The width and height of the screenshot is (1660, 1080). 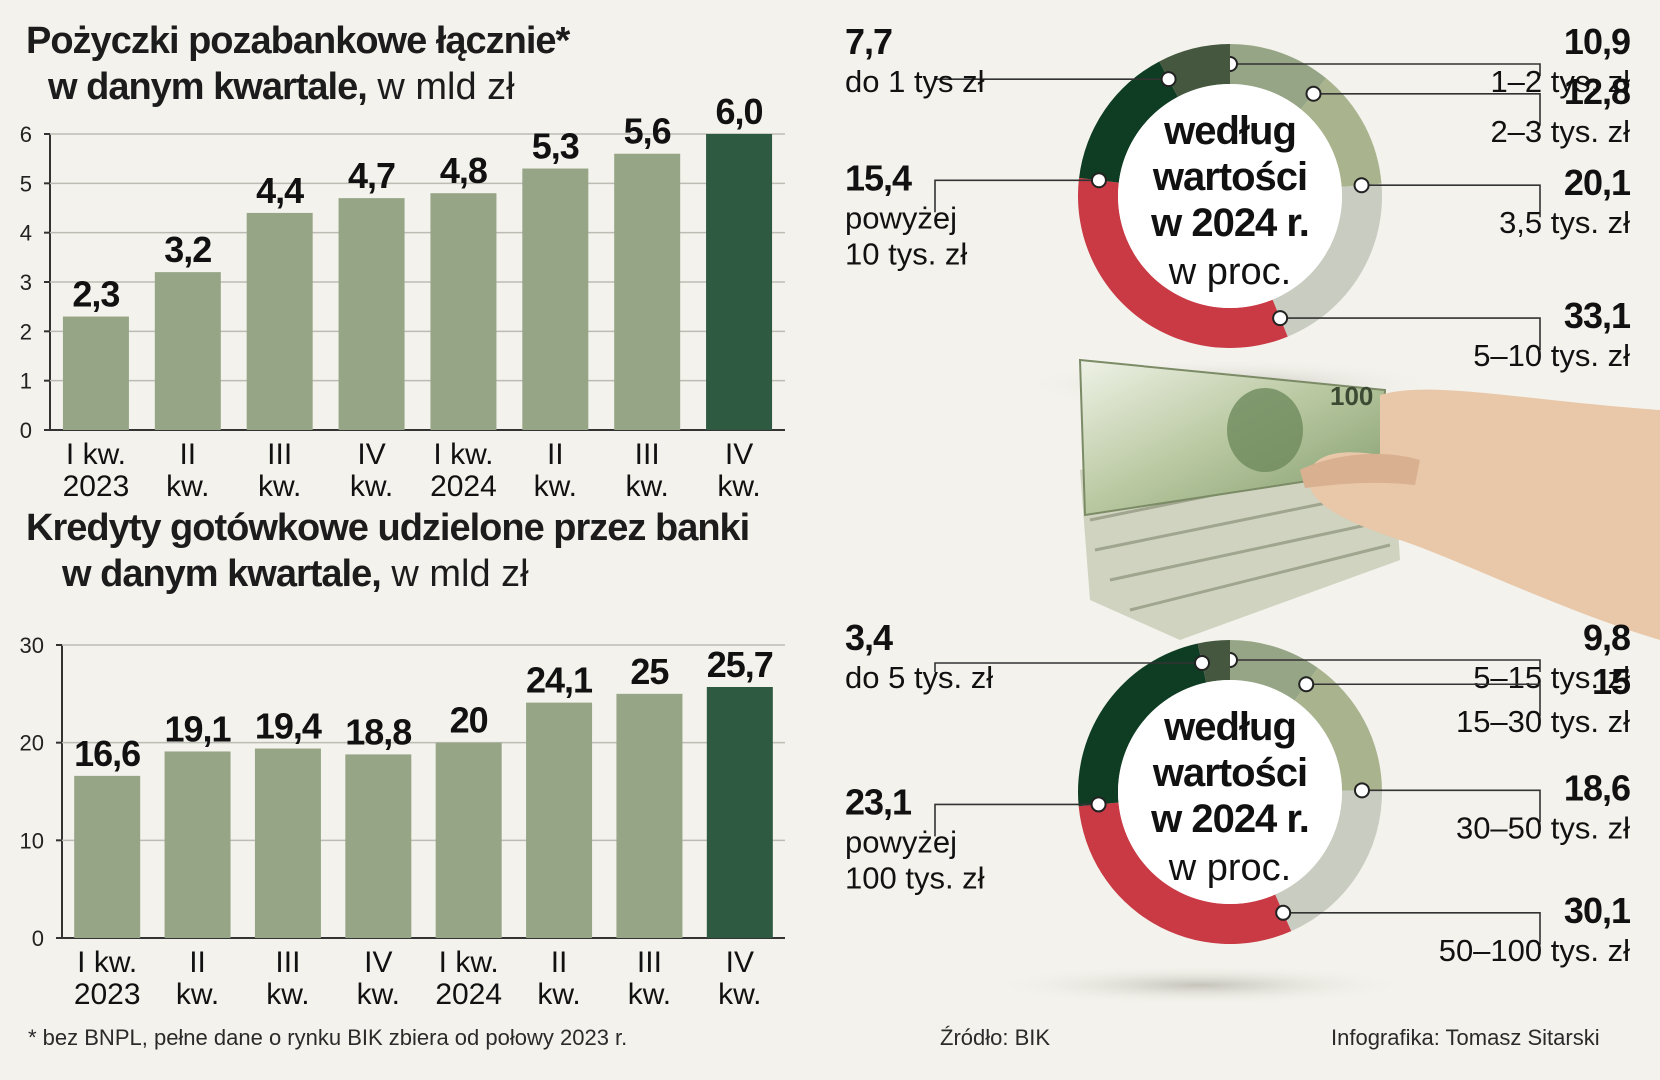 What do you see at coordinates (298, 41) in the screenshot?
I see `chart1-title-line1: Pożyczki pozabankowe łącznie*` at bounding box center [298, 41].